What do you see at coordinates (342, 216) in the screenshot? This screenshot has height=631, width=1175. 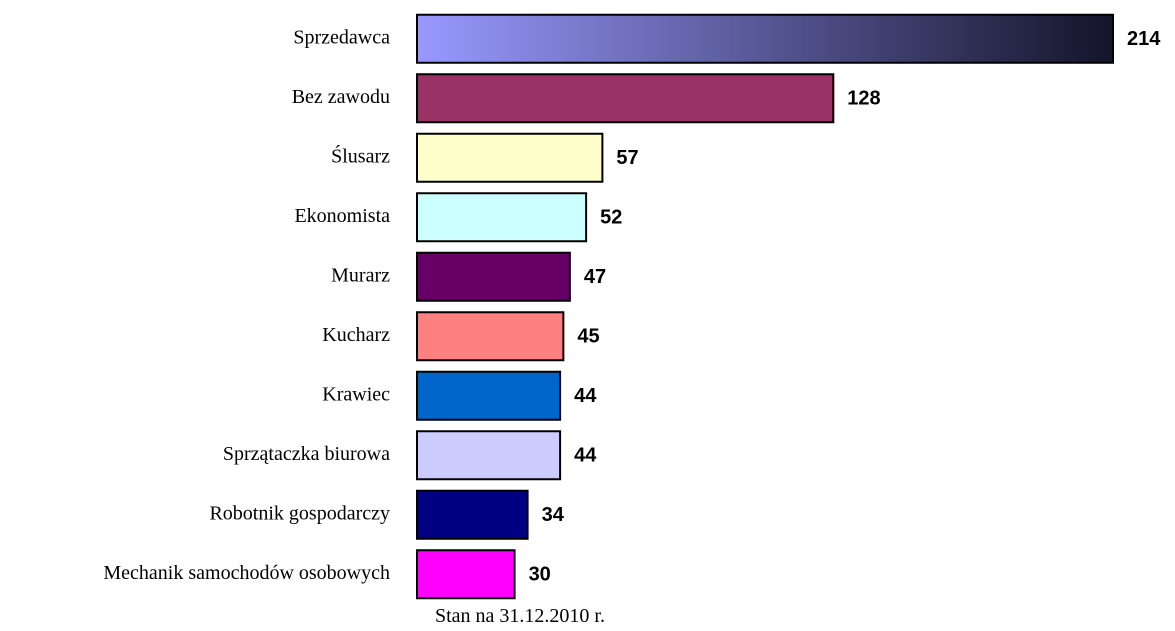 I see `category-label: Ekonomista` at bounding box center [342, 216].